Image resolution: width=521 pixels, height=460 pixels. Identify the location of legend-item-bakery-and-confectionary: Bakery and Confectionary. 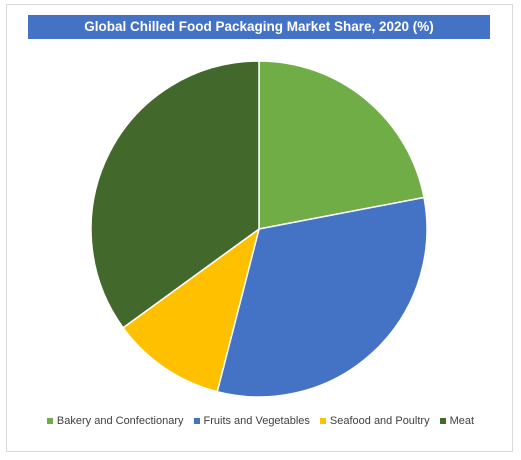
(115, 421).